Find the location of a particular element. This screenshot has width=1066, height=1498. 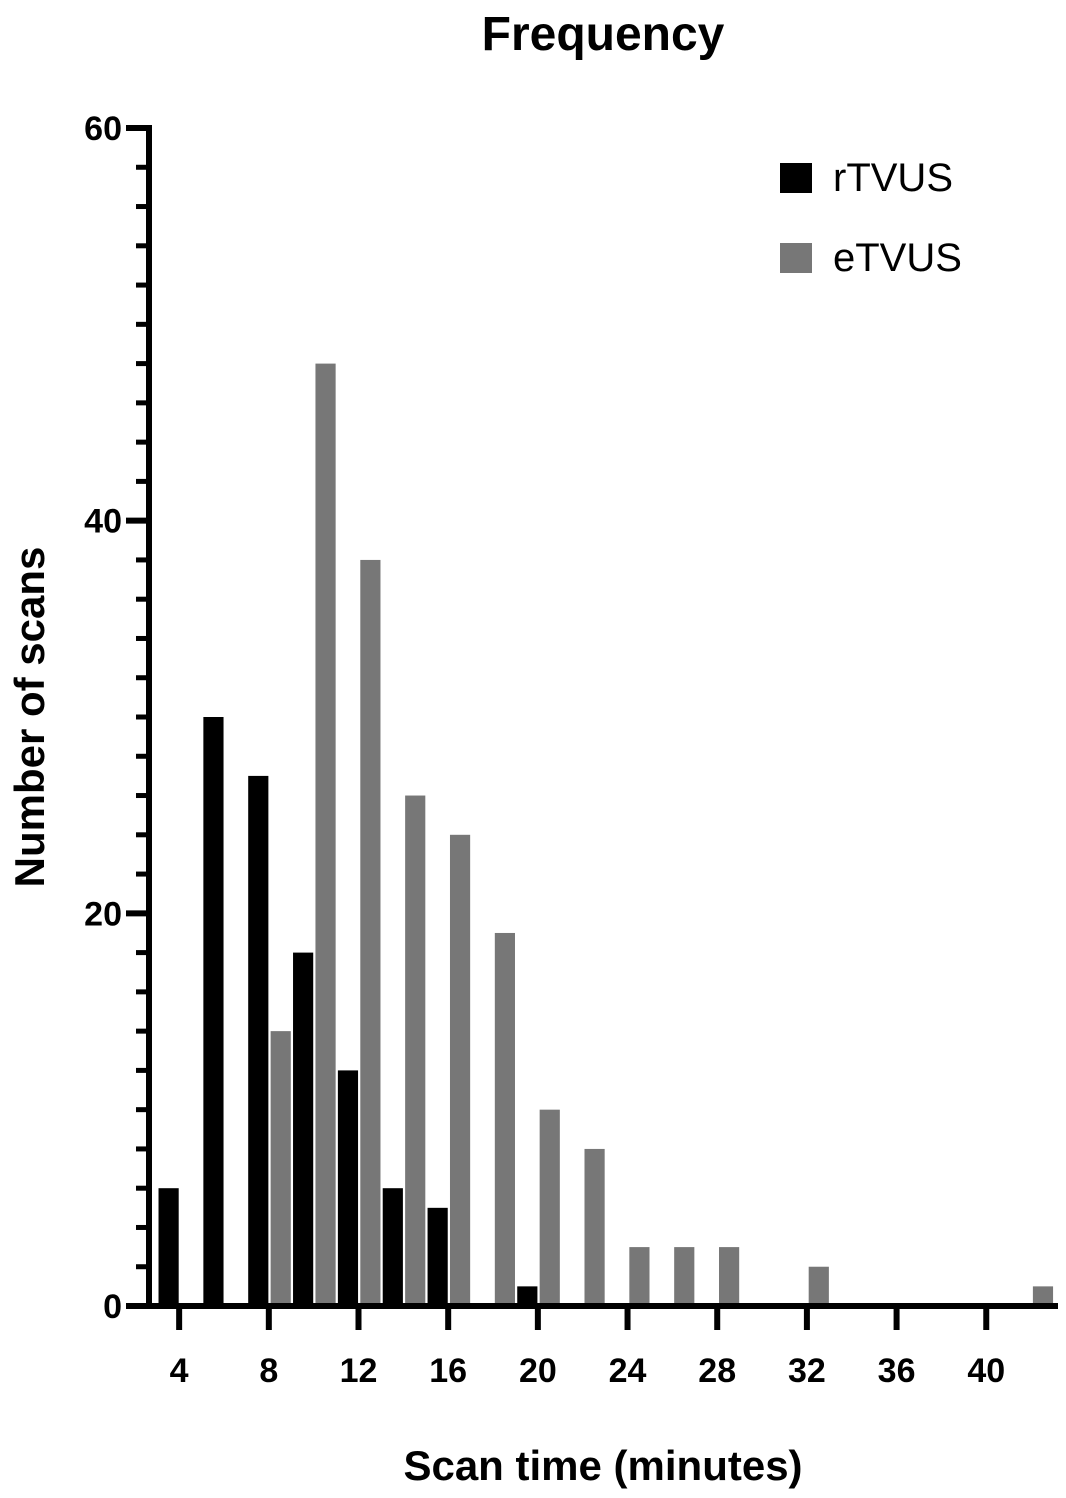

chart-title: Frequency is located at coordinates (603, 34).